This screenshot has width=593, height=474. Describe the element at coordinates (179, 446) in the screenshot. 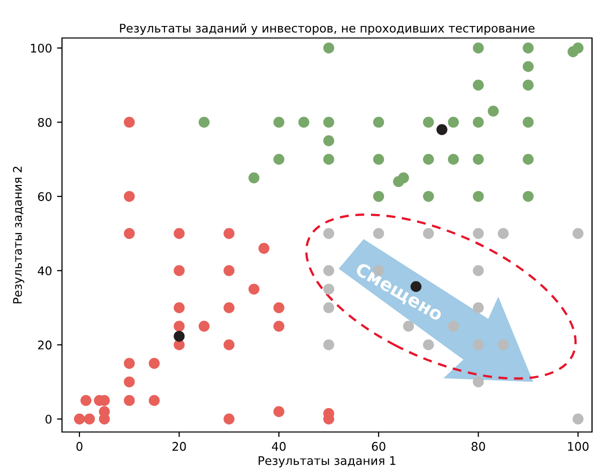

I see `x-tick-label: 20` at that location.